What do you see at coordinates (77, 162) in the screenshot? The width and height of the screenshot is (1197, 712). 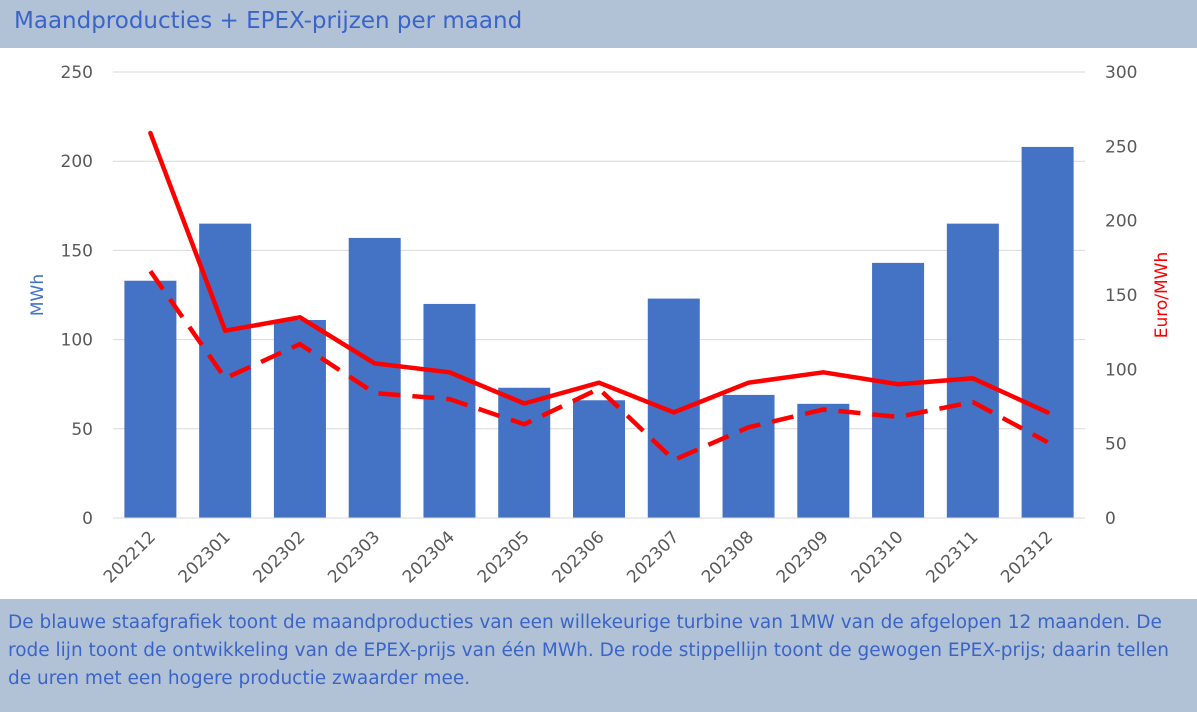 I see `y-tick-label: 200` at bounding box center [77, 162].